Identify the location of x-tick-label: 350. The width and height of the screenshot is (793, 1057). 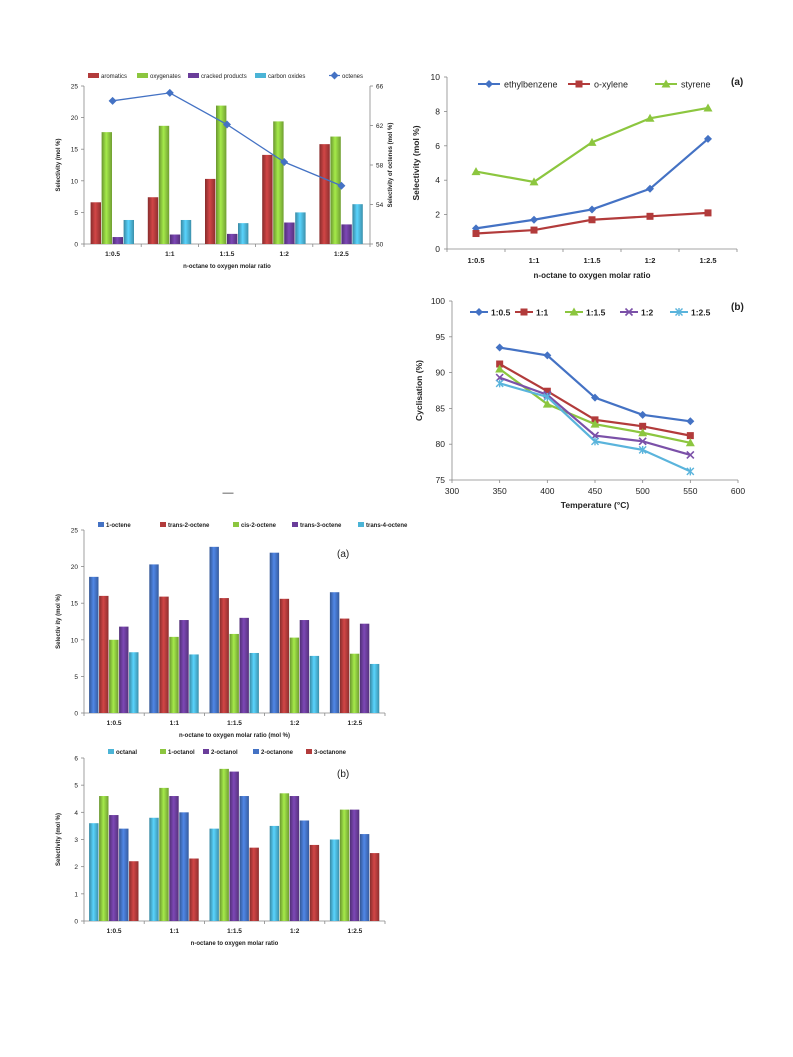
(500, 491).